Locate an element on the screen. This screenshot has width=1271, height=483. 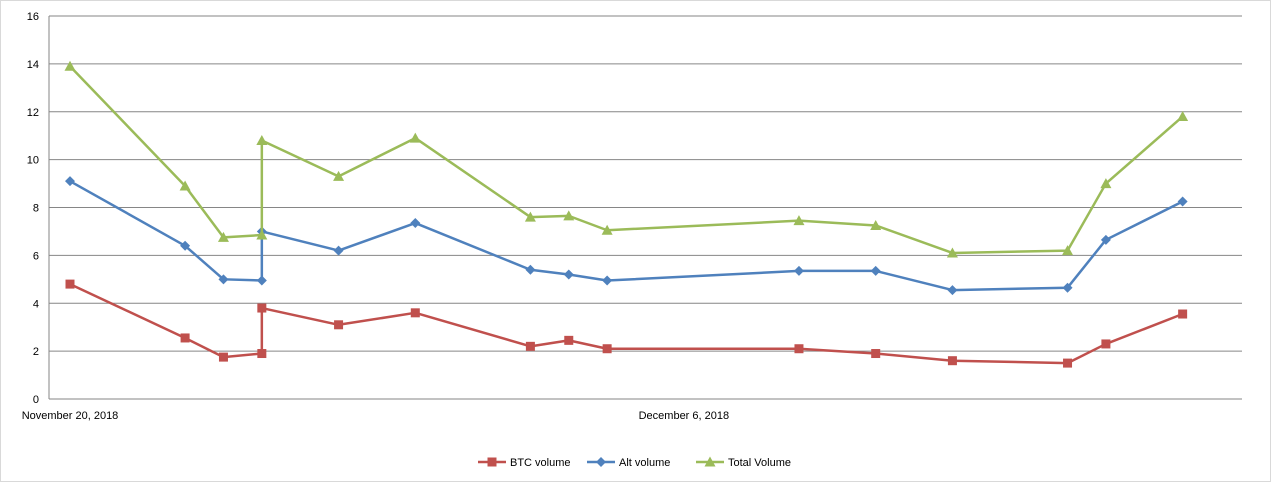
y-tick-label: 16 is located at coordinates (33, 17).